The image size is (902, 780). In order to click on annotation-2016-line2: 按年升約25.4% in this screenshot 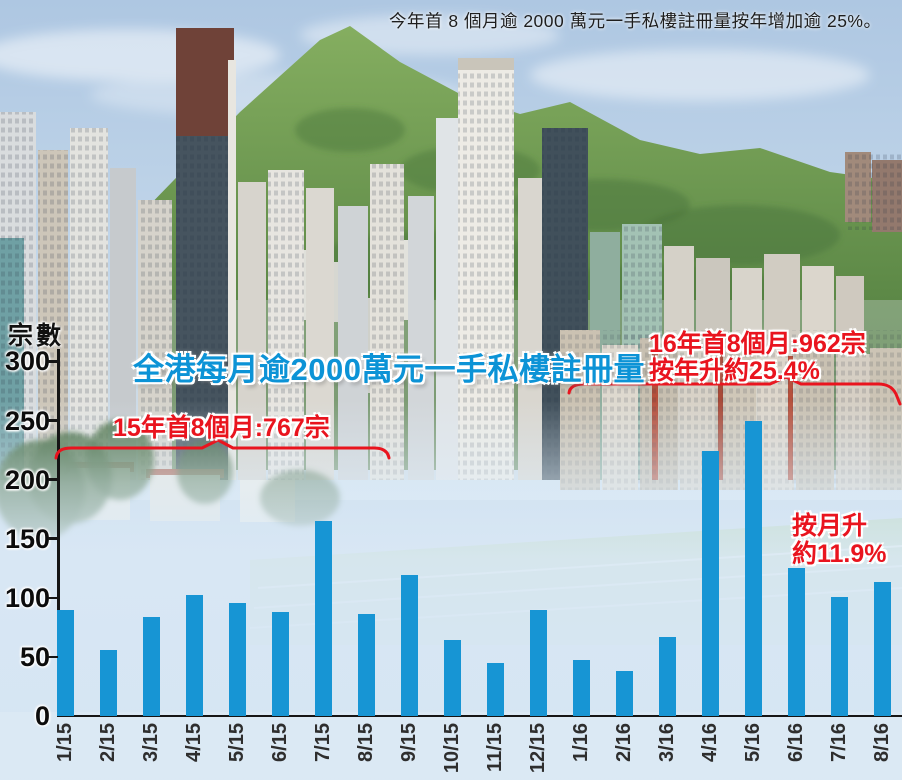, I will do `click(734, 370)`.